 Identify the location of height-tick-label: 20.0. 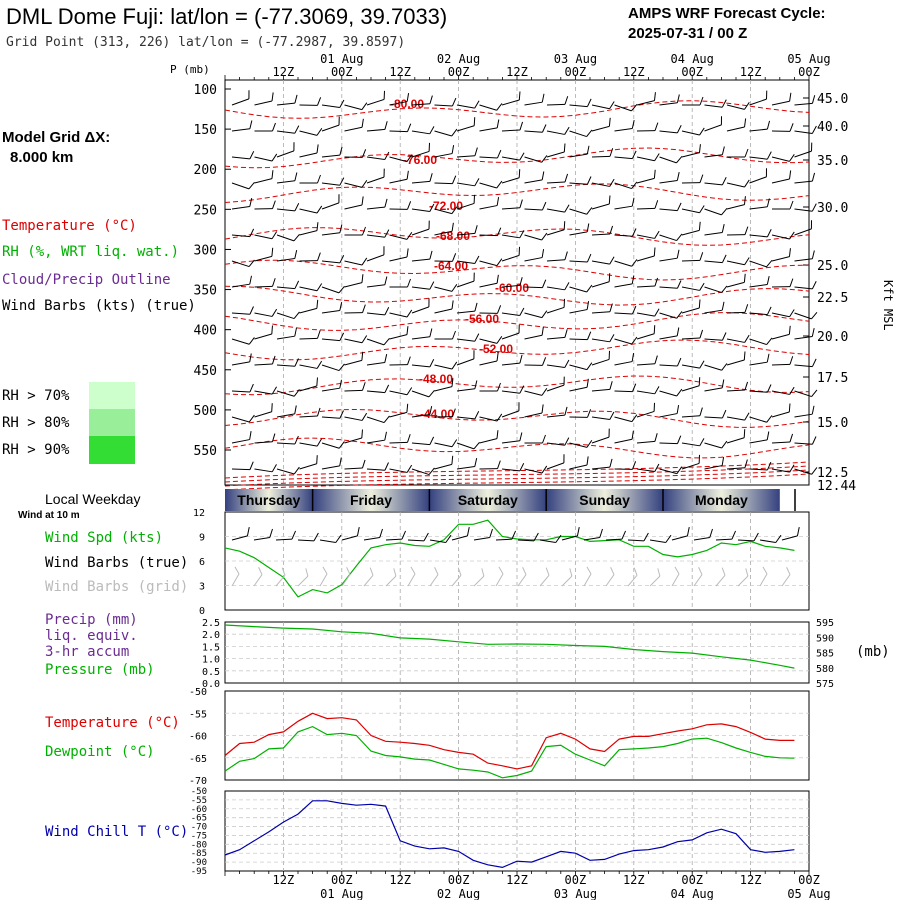
(832, 337).